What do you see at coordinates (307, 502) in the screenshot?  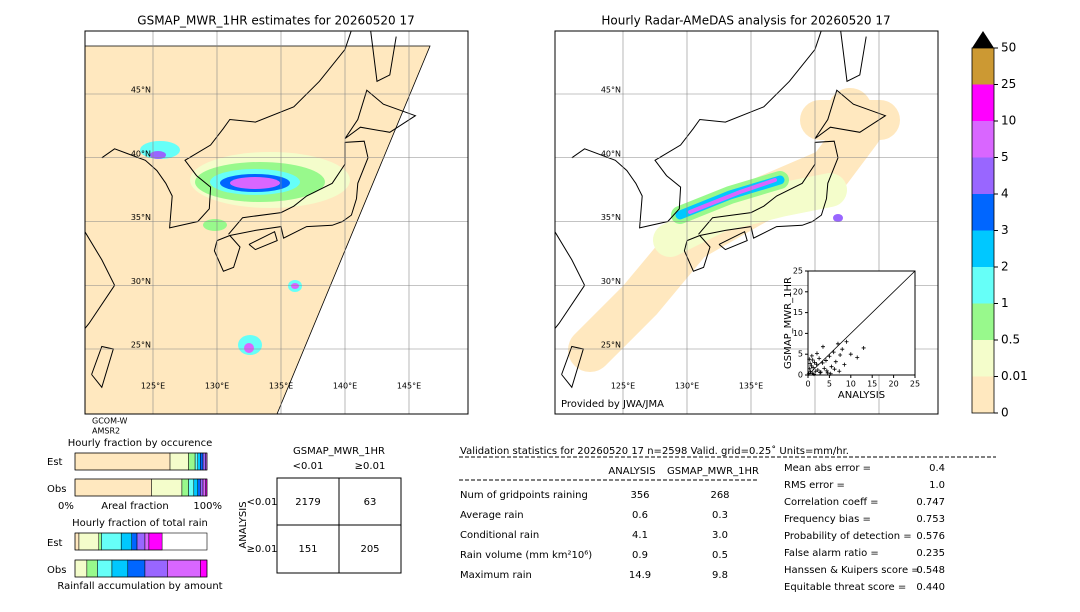 I see `cell: 2179` at bounding box center [307, 502].